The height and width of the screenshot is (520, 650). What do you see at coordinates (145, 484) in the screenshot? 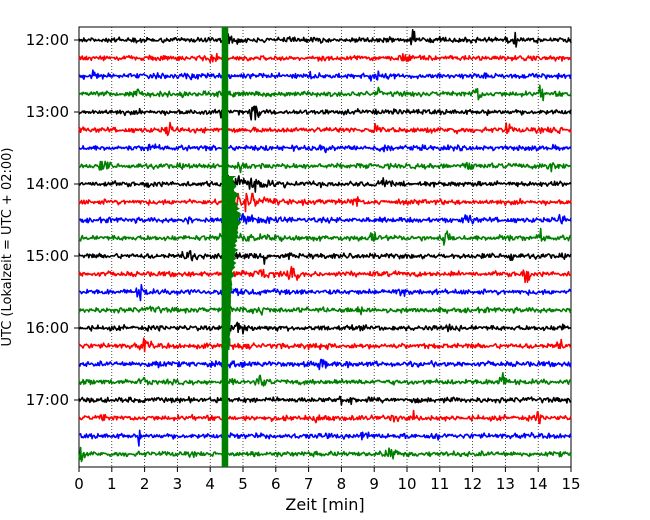
I see `x-tick-label: 2` at bounding box center [145, 484].